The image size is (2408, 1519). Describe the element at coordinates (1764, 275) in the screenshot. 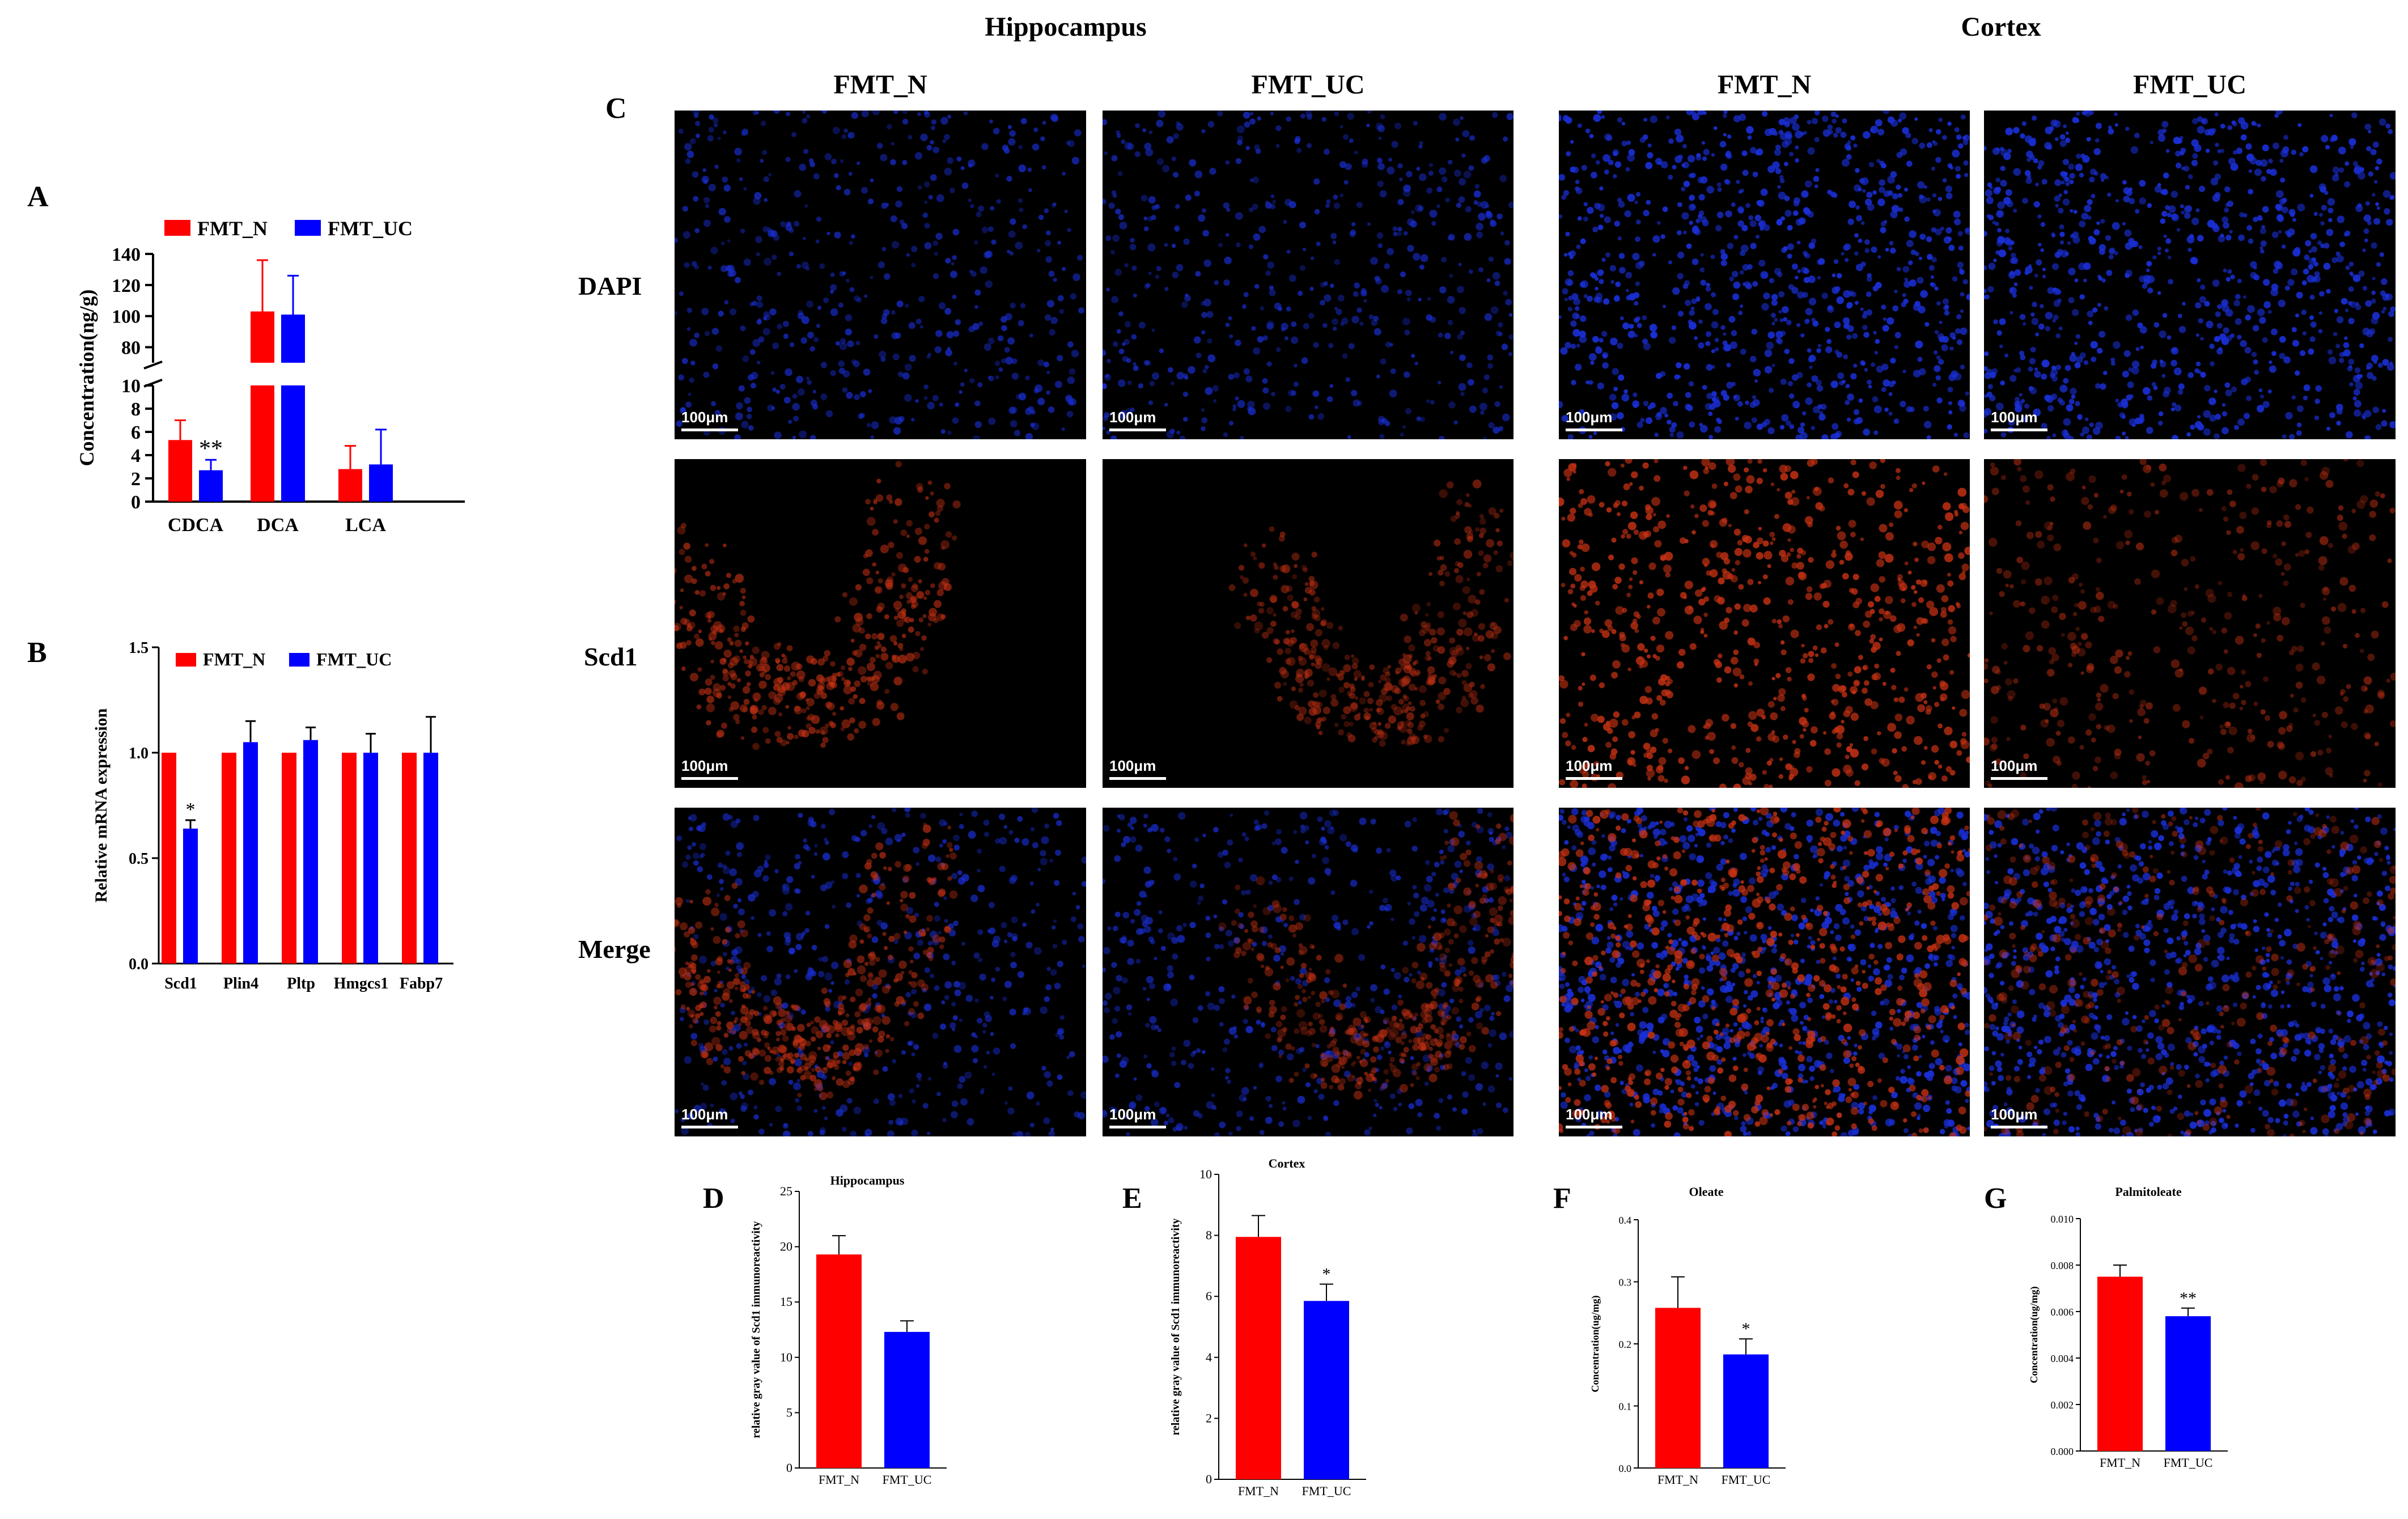

I see `micrograph-dapi-cortex-fmt-n: 100μm` at that location.